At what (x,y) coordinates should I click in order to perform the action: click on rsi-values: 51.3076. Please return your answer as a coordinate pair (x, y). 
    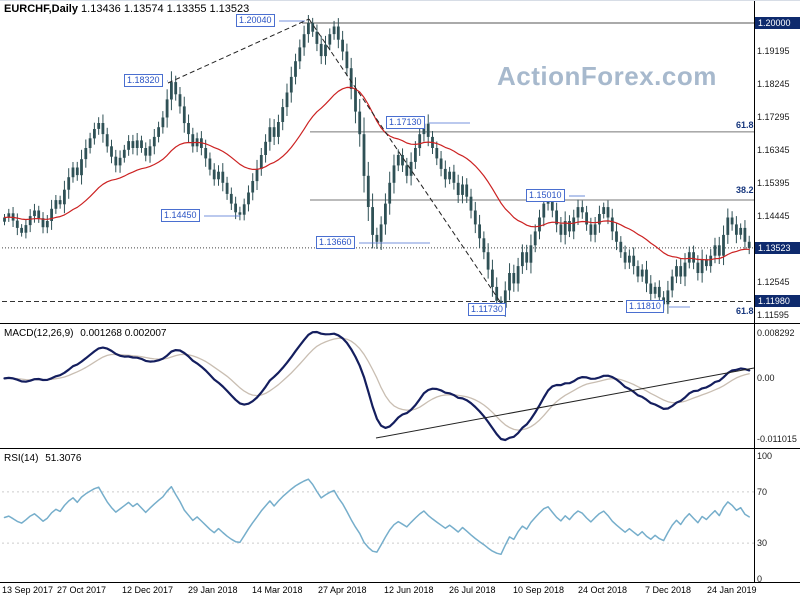
    Looking at the image, I should click on (63, 458).